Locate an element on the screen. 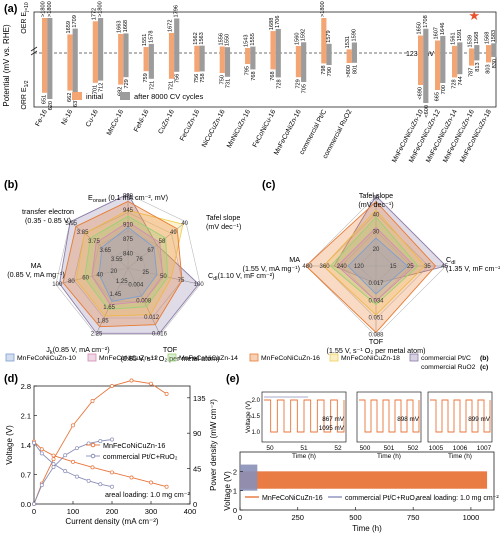 The height and width of the screenshot is (545, 500). inset-x-tick-label: 501 is located at coordinates (389, 448).